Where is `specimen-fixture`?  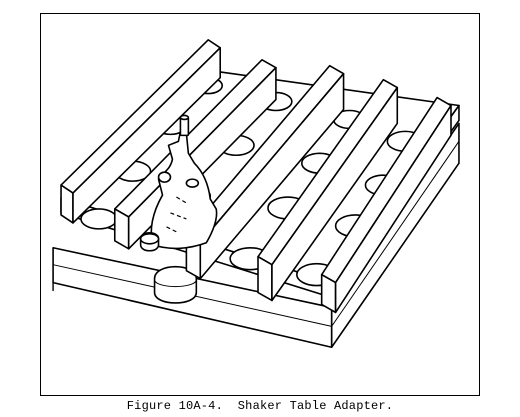
specimen-fixture is located at coordinates (178, 183).